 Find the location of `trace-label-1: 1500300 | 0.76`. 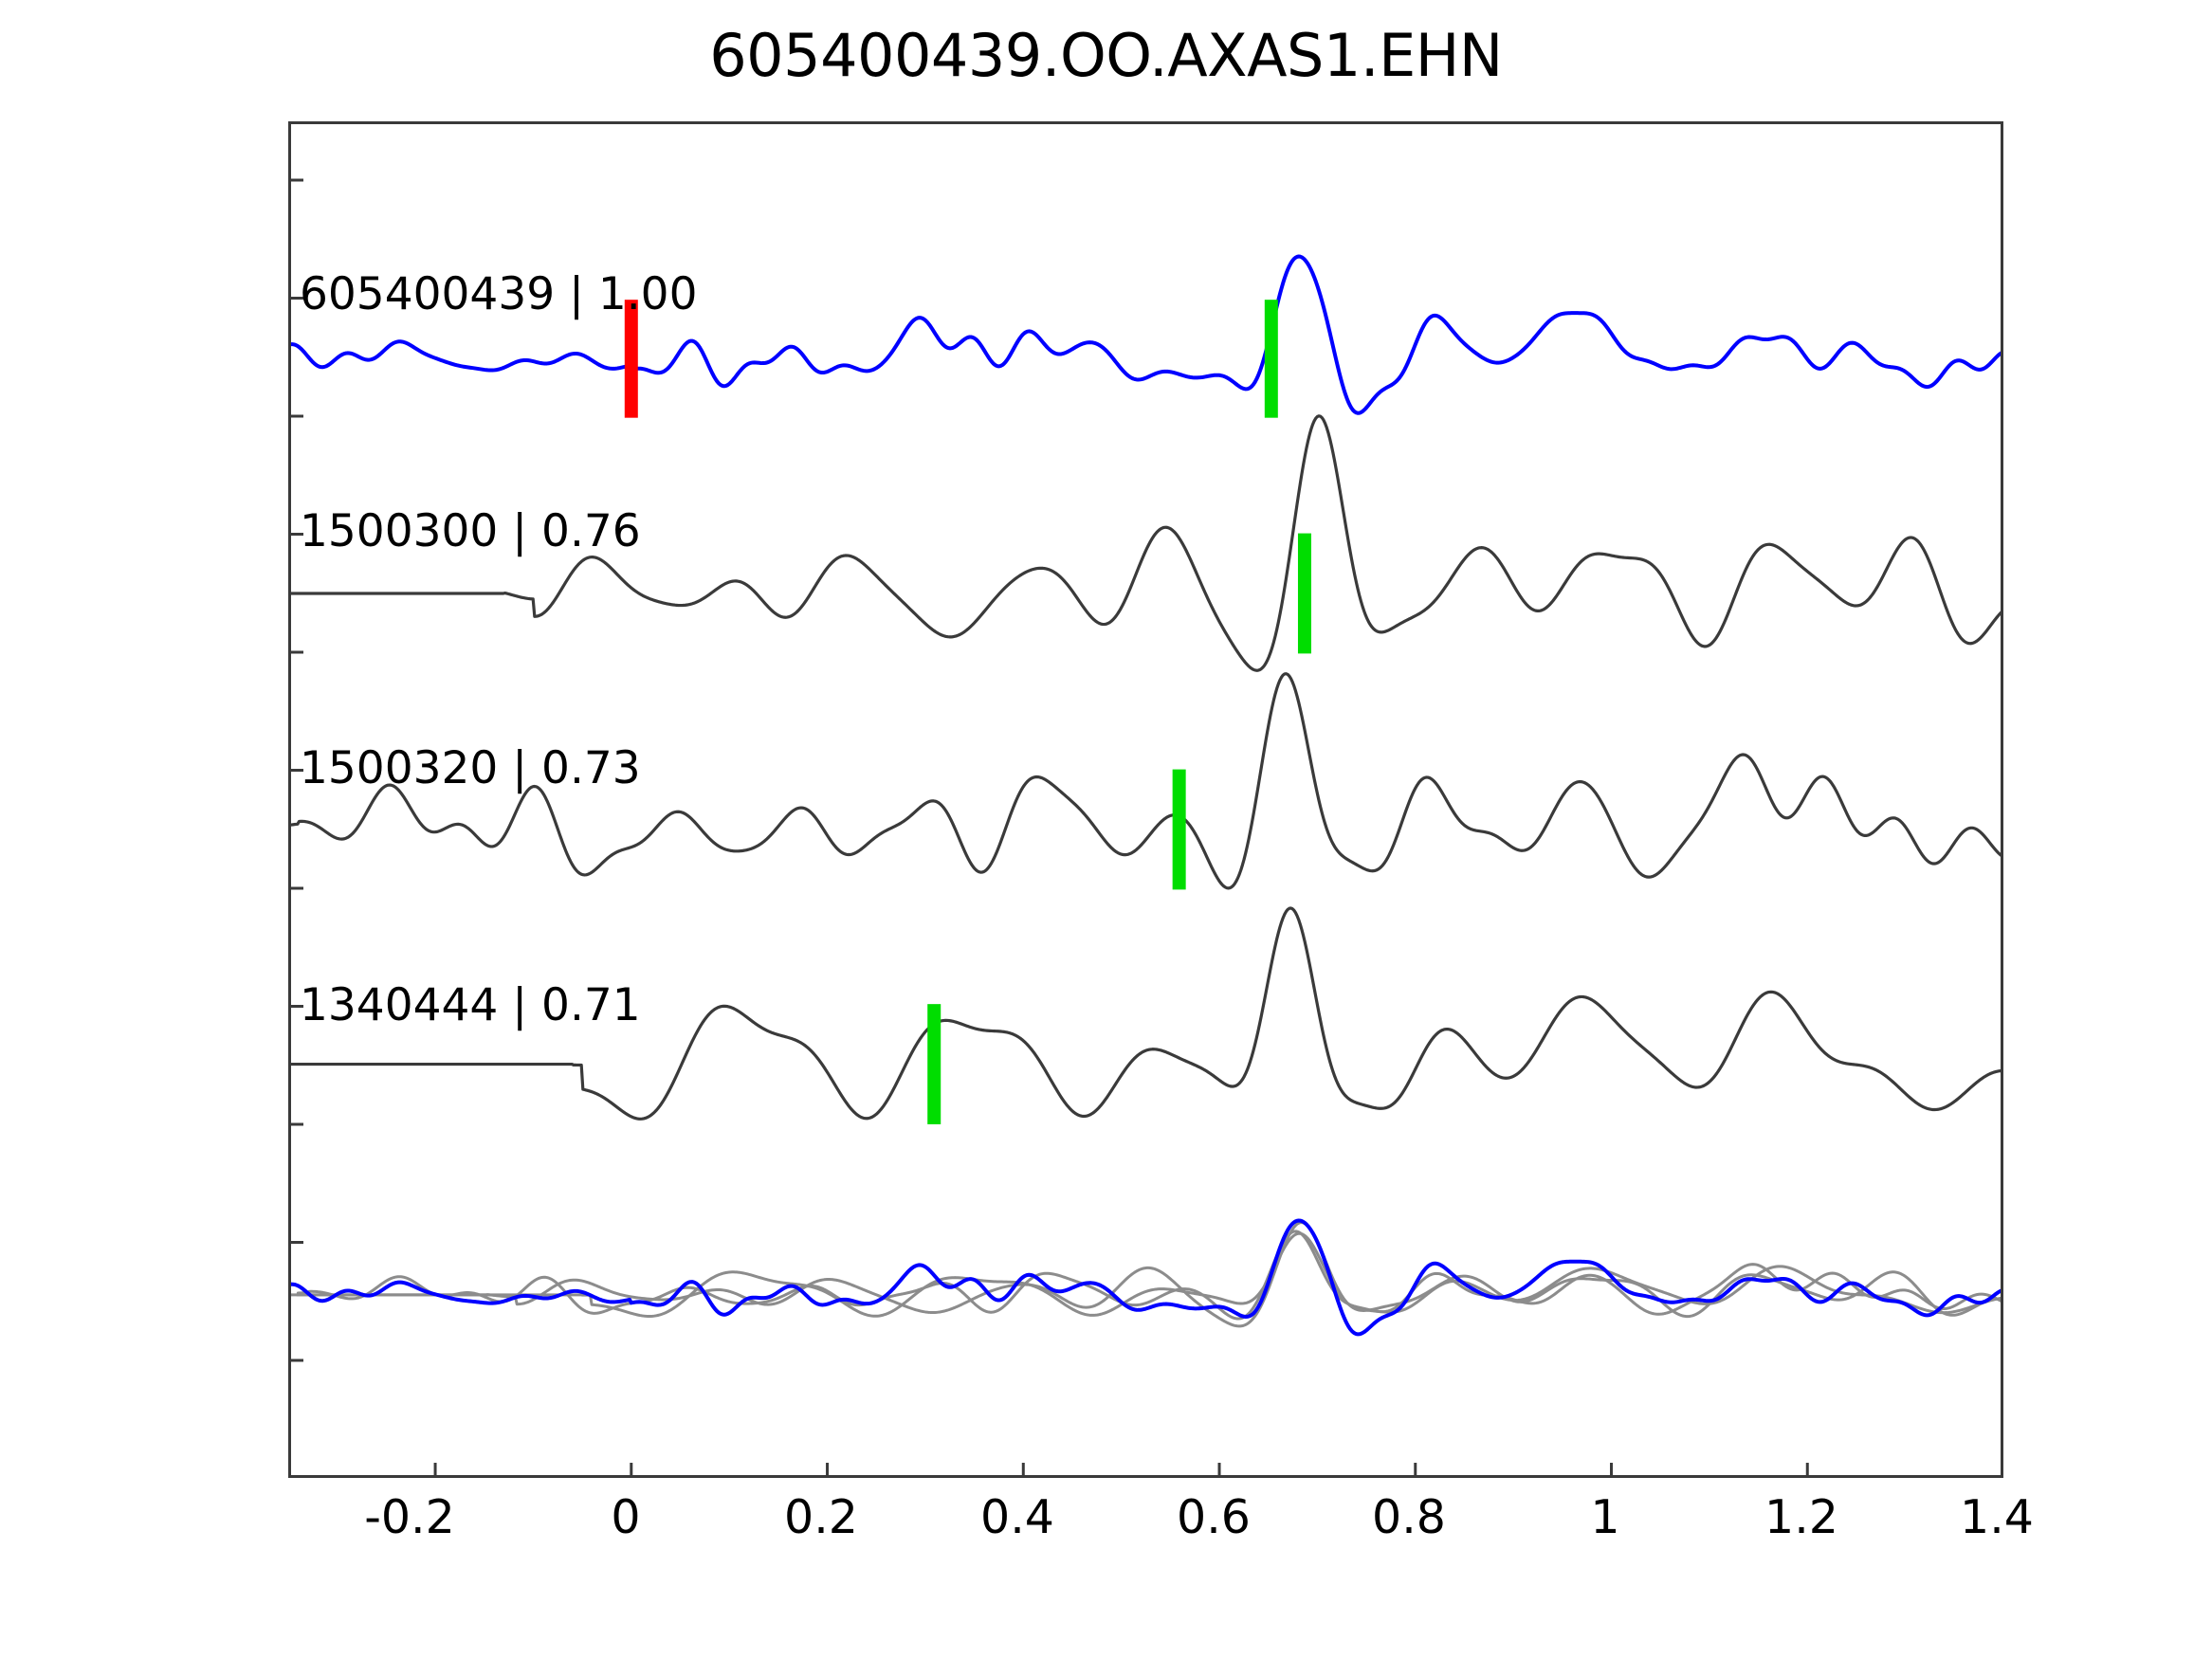

trace-label-1: 1500300 | 0.76 is located at coordinates (470, 531).